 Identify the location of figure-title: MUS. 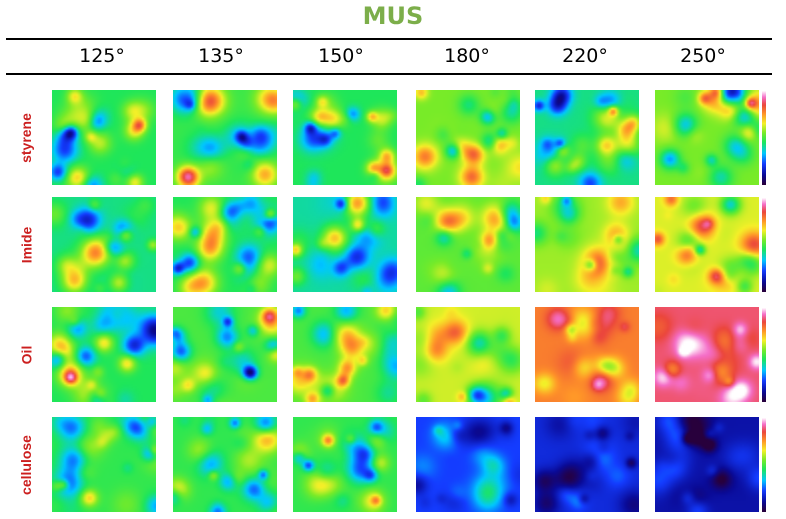
(393, 16).